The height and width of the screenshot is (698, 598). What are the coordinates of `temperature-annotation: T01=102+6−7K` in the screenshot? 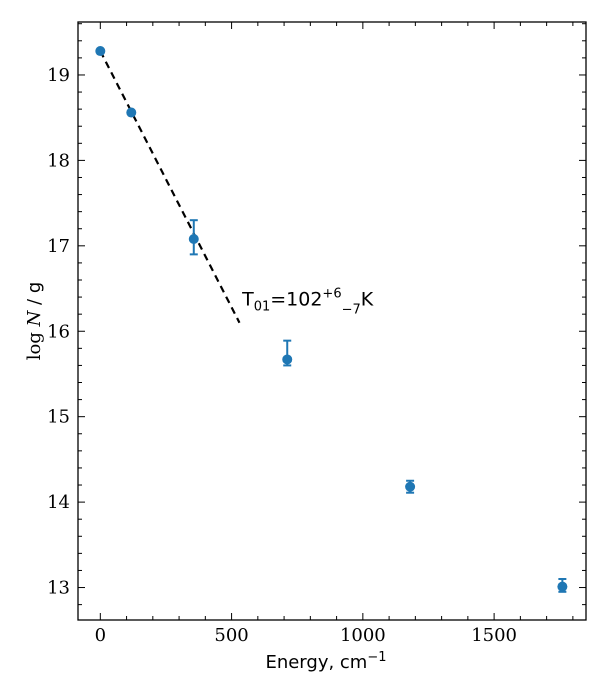 It's located at (307, 302).